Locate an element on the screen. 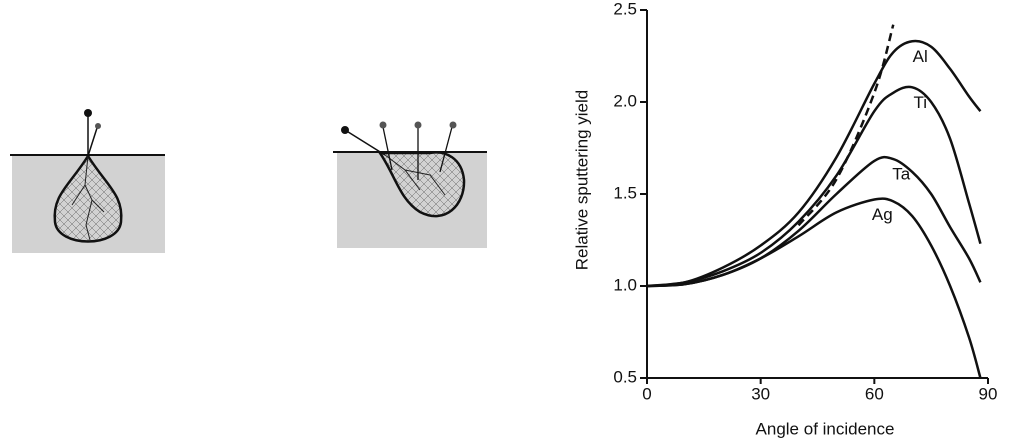 This screenshot has width=1024, height=445. series-label: Ag is located at coordinates (882, 214).